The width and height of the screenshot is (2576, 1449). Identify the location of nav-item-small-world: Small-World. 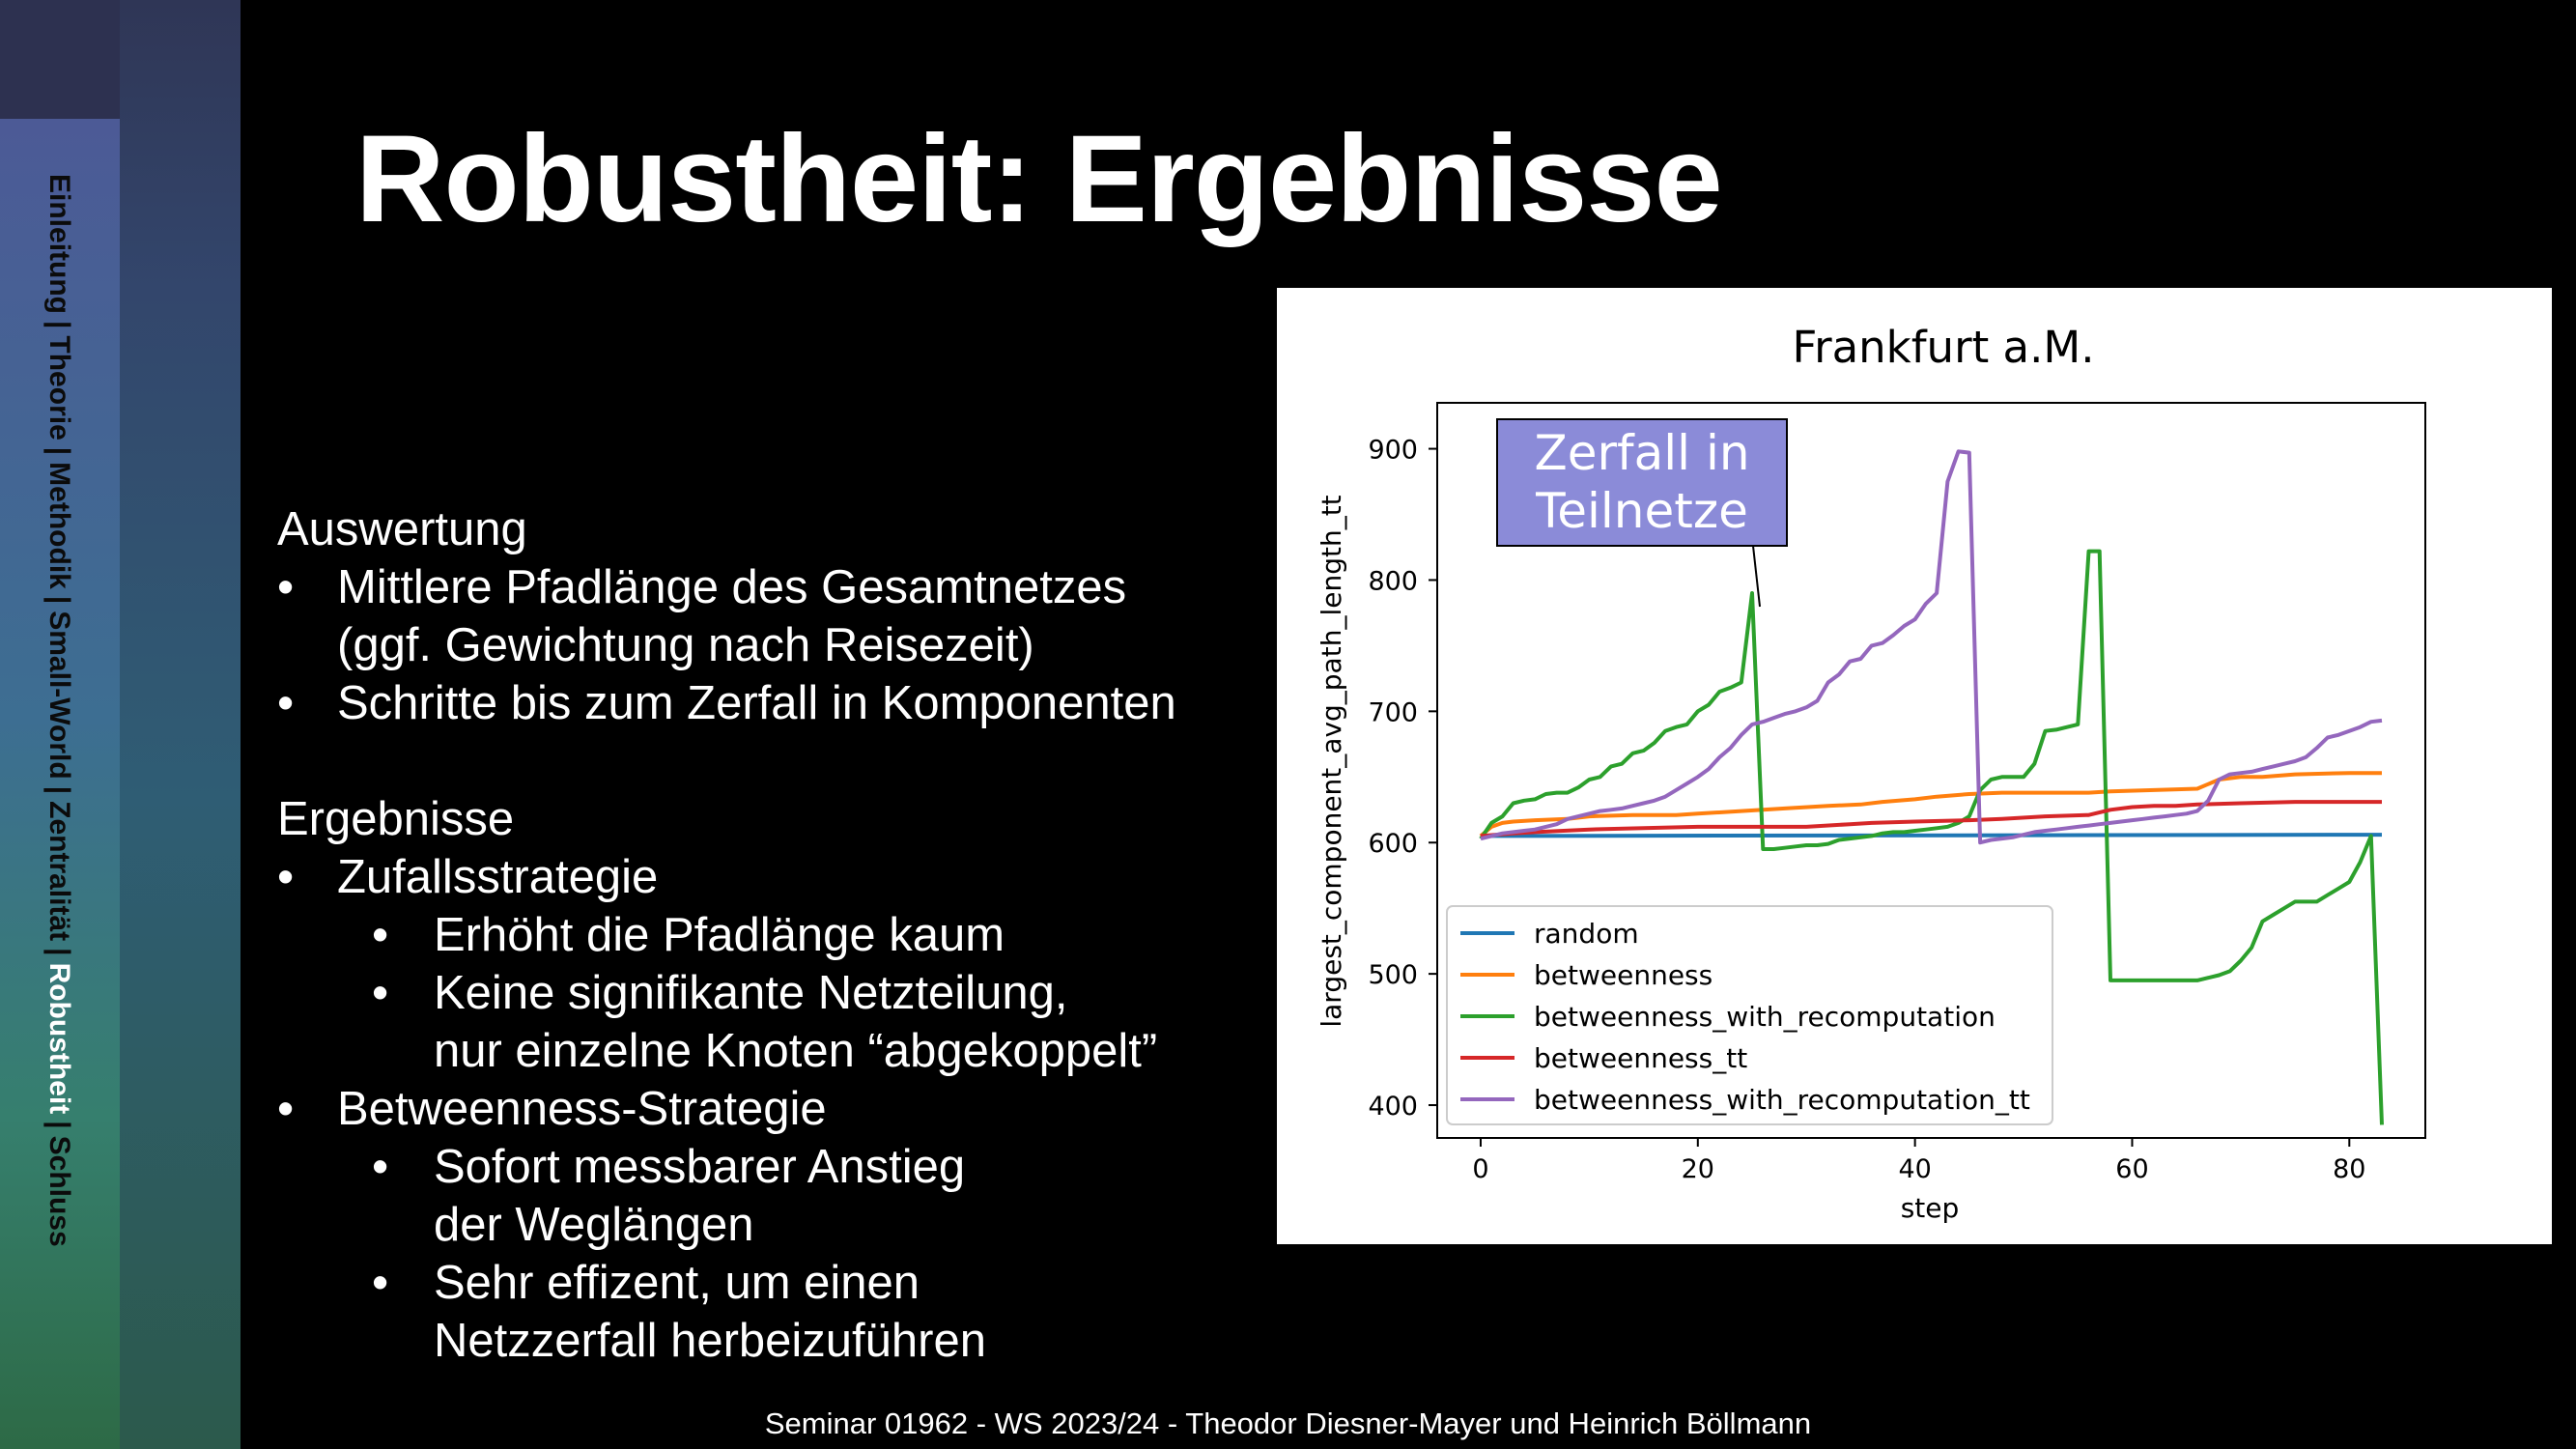
(59, 695).